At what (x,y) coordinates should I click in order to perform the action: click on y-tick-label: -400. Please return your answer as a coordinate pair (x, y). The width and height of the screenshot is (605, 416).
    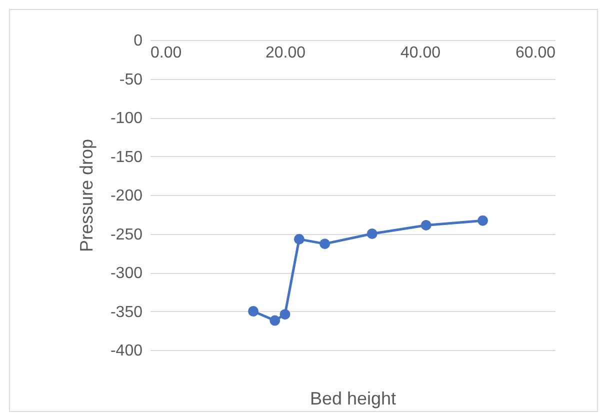
    Looking at the image, I should click on (126, 351).